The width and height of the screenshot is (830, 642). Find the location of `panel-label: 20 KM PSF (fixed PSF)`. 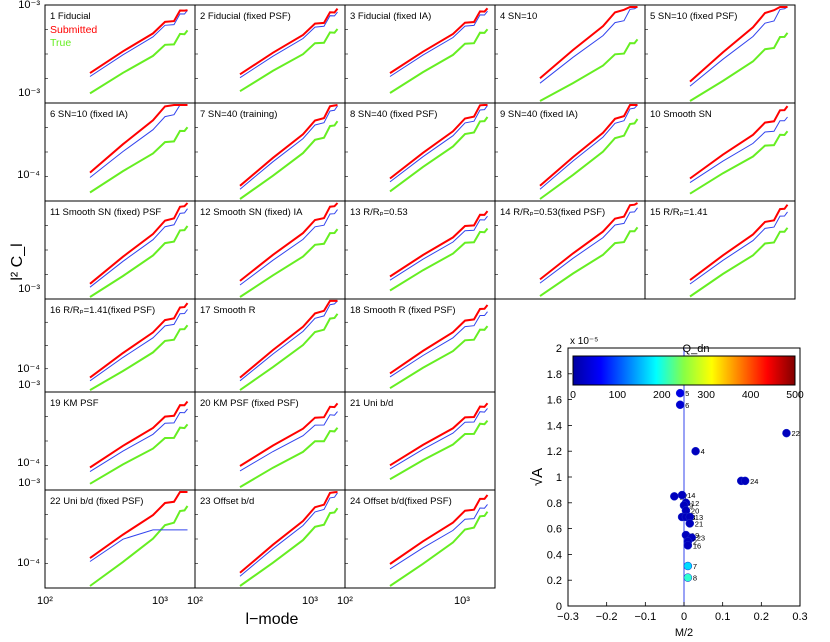

panel-label: 20 KM PSF (fixed PSF) is located at coordinates (249, 403).